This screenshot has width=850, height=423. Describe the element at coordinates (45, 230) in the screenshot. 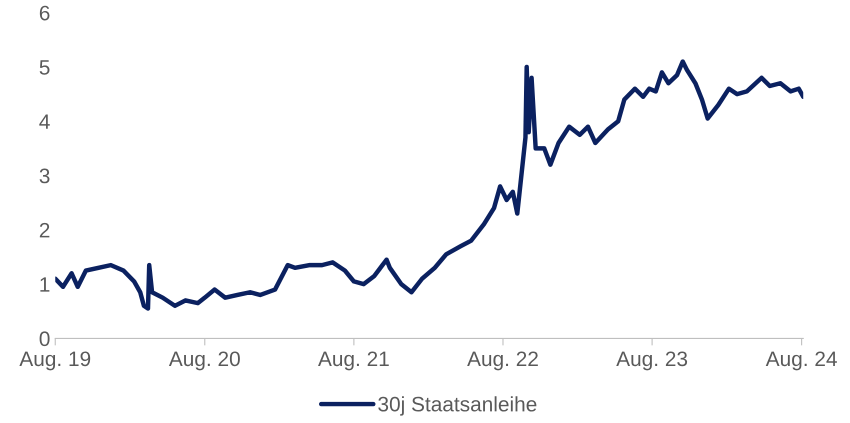

I see `y-tick-label: 2` at that location.